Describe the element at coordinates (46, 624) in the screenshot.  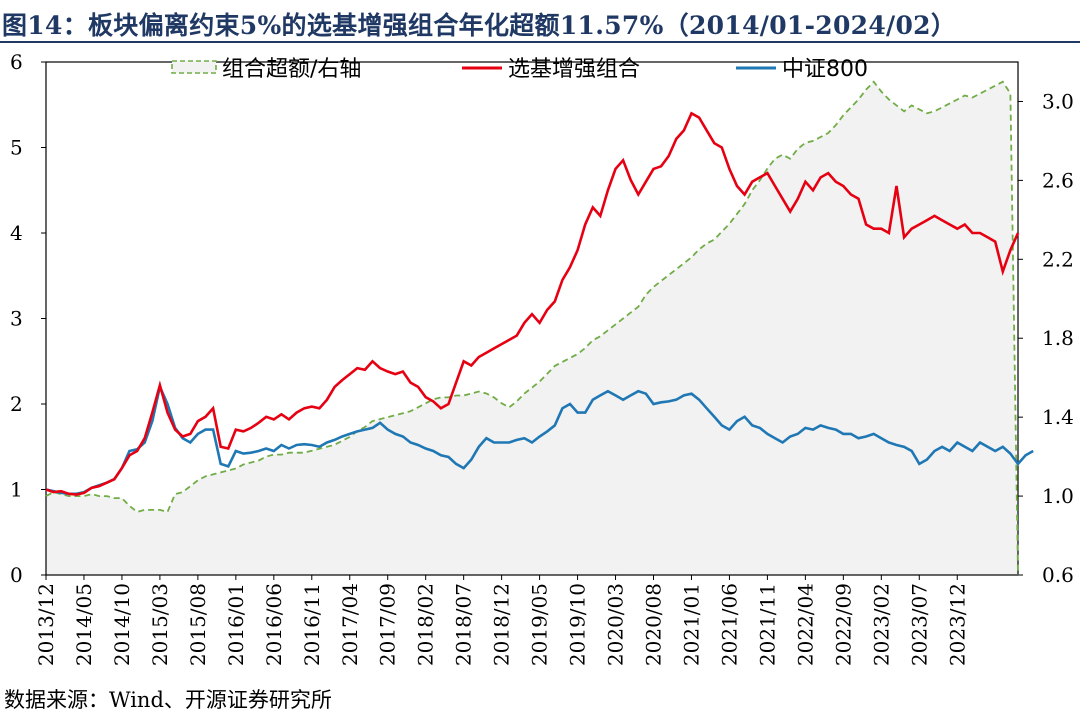
I see `x-tick-label: 2013/12` at that location.